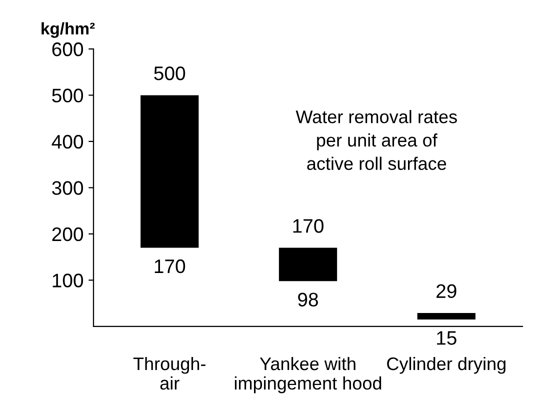 This screenshot has width=550, height=408. Describe the element at coordinates (376, 140) in the screenshot. I see `annotation: Water removal rates per unit area of active roll surface` at that location.